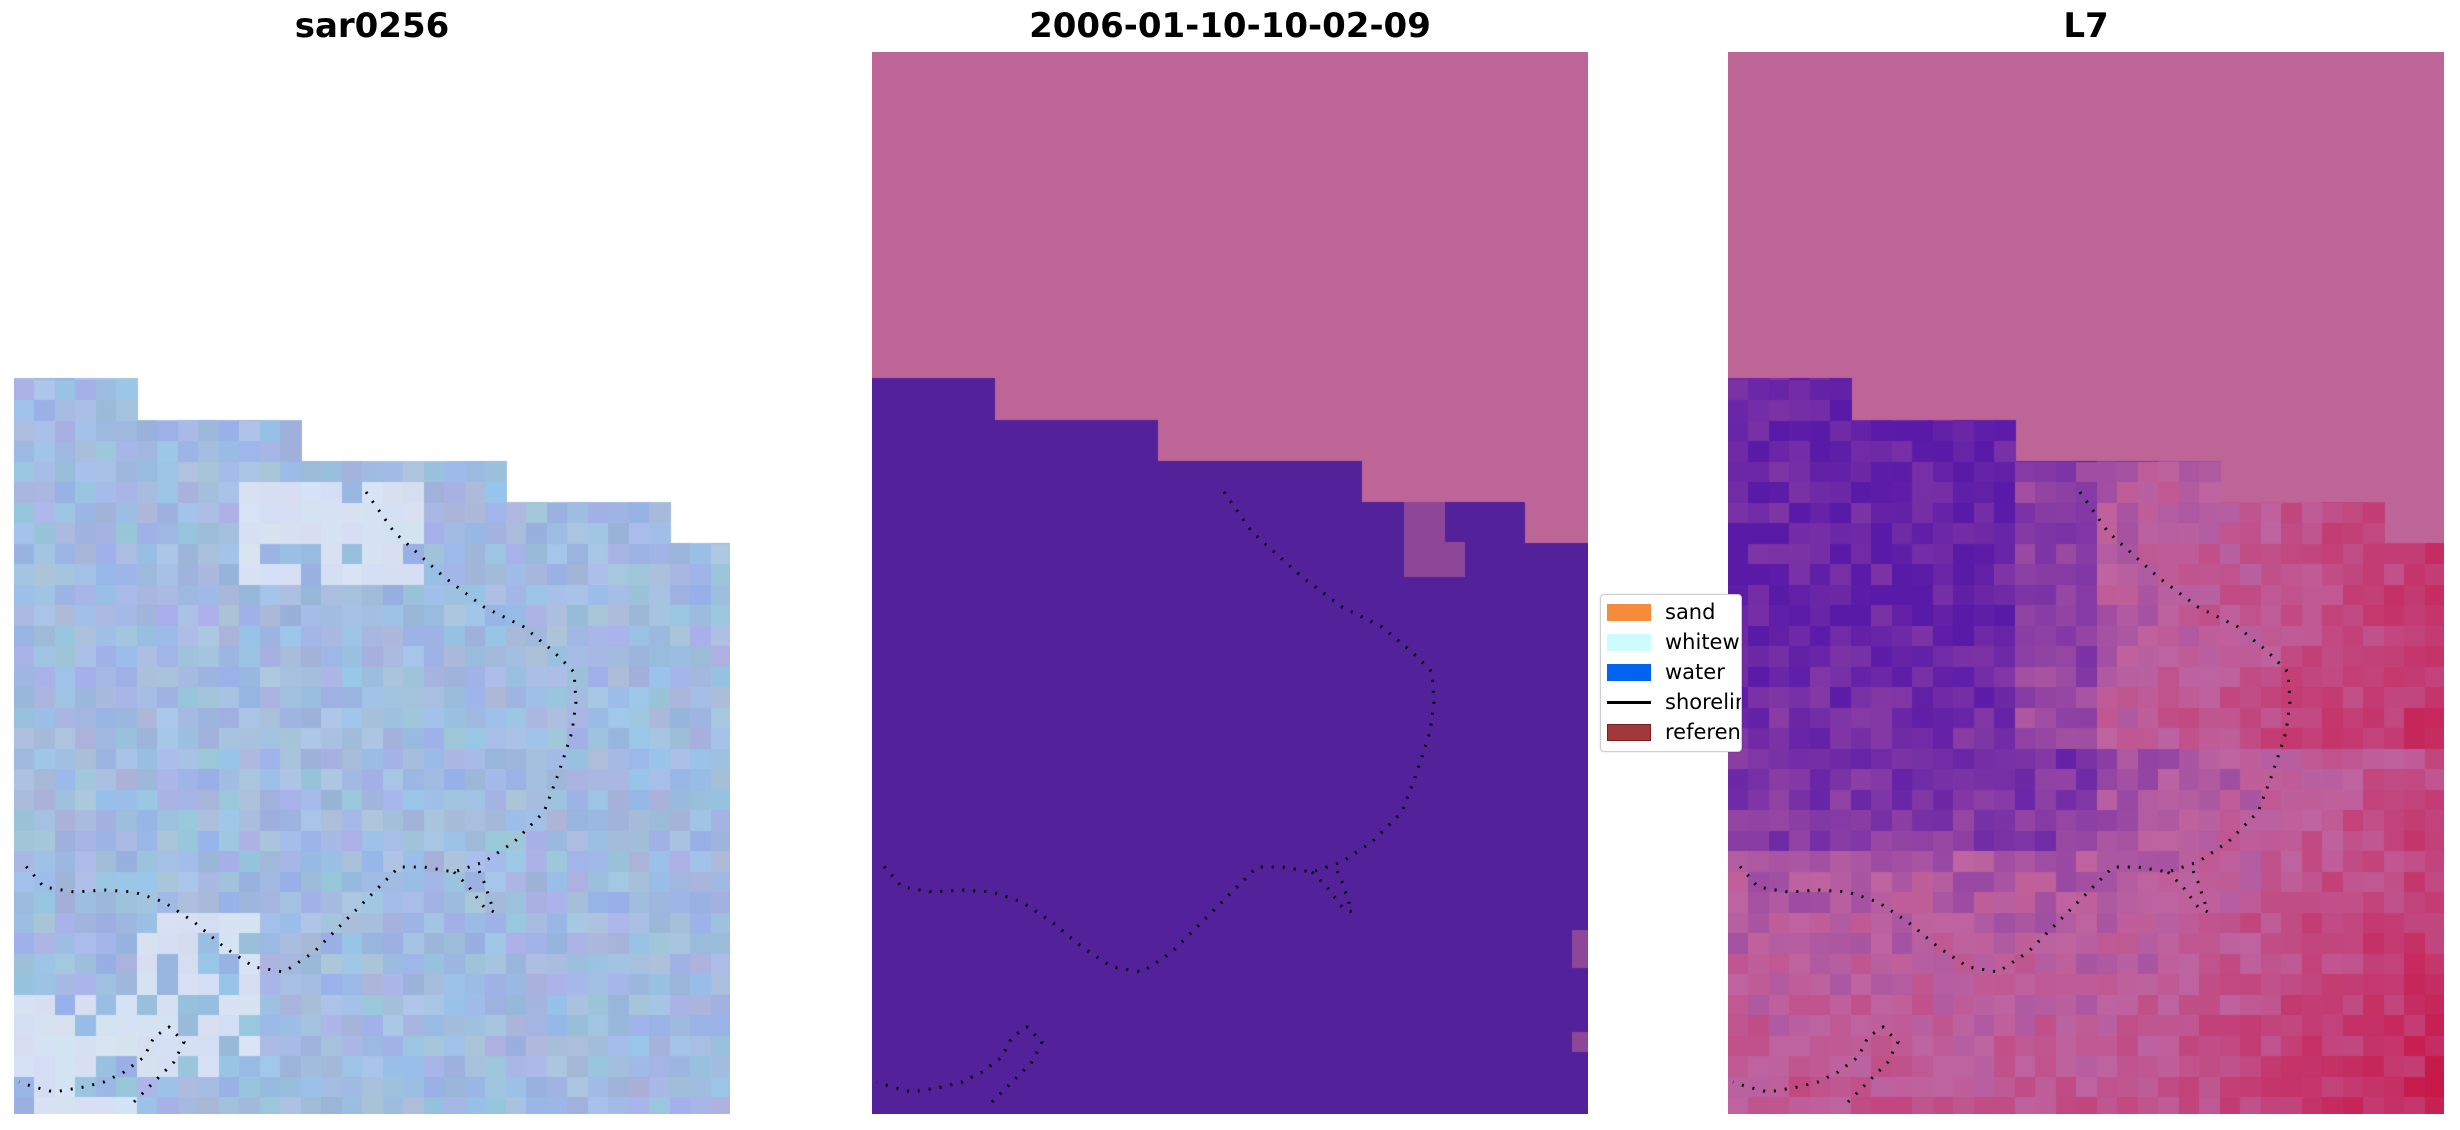 Image resolution: width=2460 pixels, height=1130 pixels. What do you see at coordinates (1703, 732) in the screenshot?
I see `legend-label-reference: reference` at bounding box center [1703, 732].